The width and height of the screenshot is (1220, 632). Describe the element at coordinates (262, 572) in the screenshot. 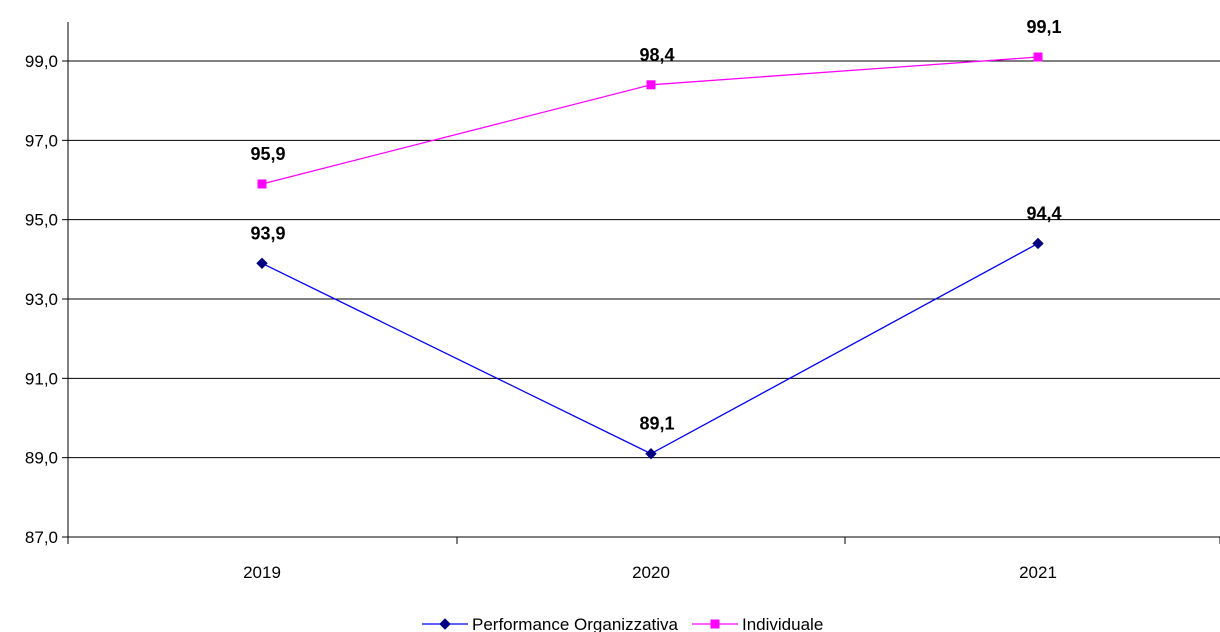

I see `x-tick-label: 2019` at that location.